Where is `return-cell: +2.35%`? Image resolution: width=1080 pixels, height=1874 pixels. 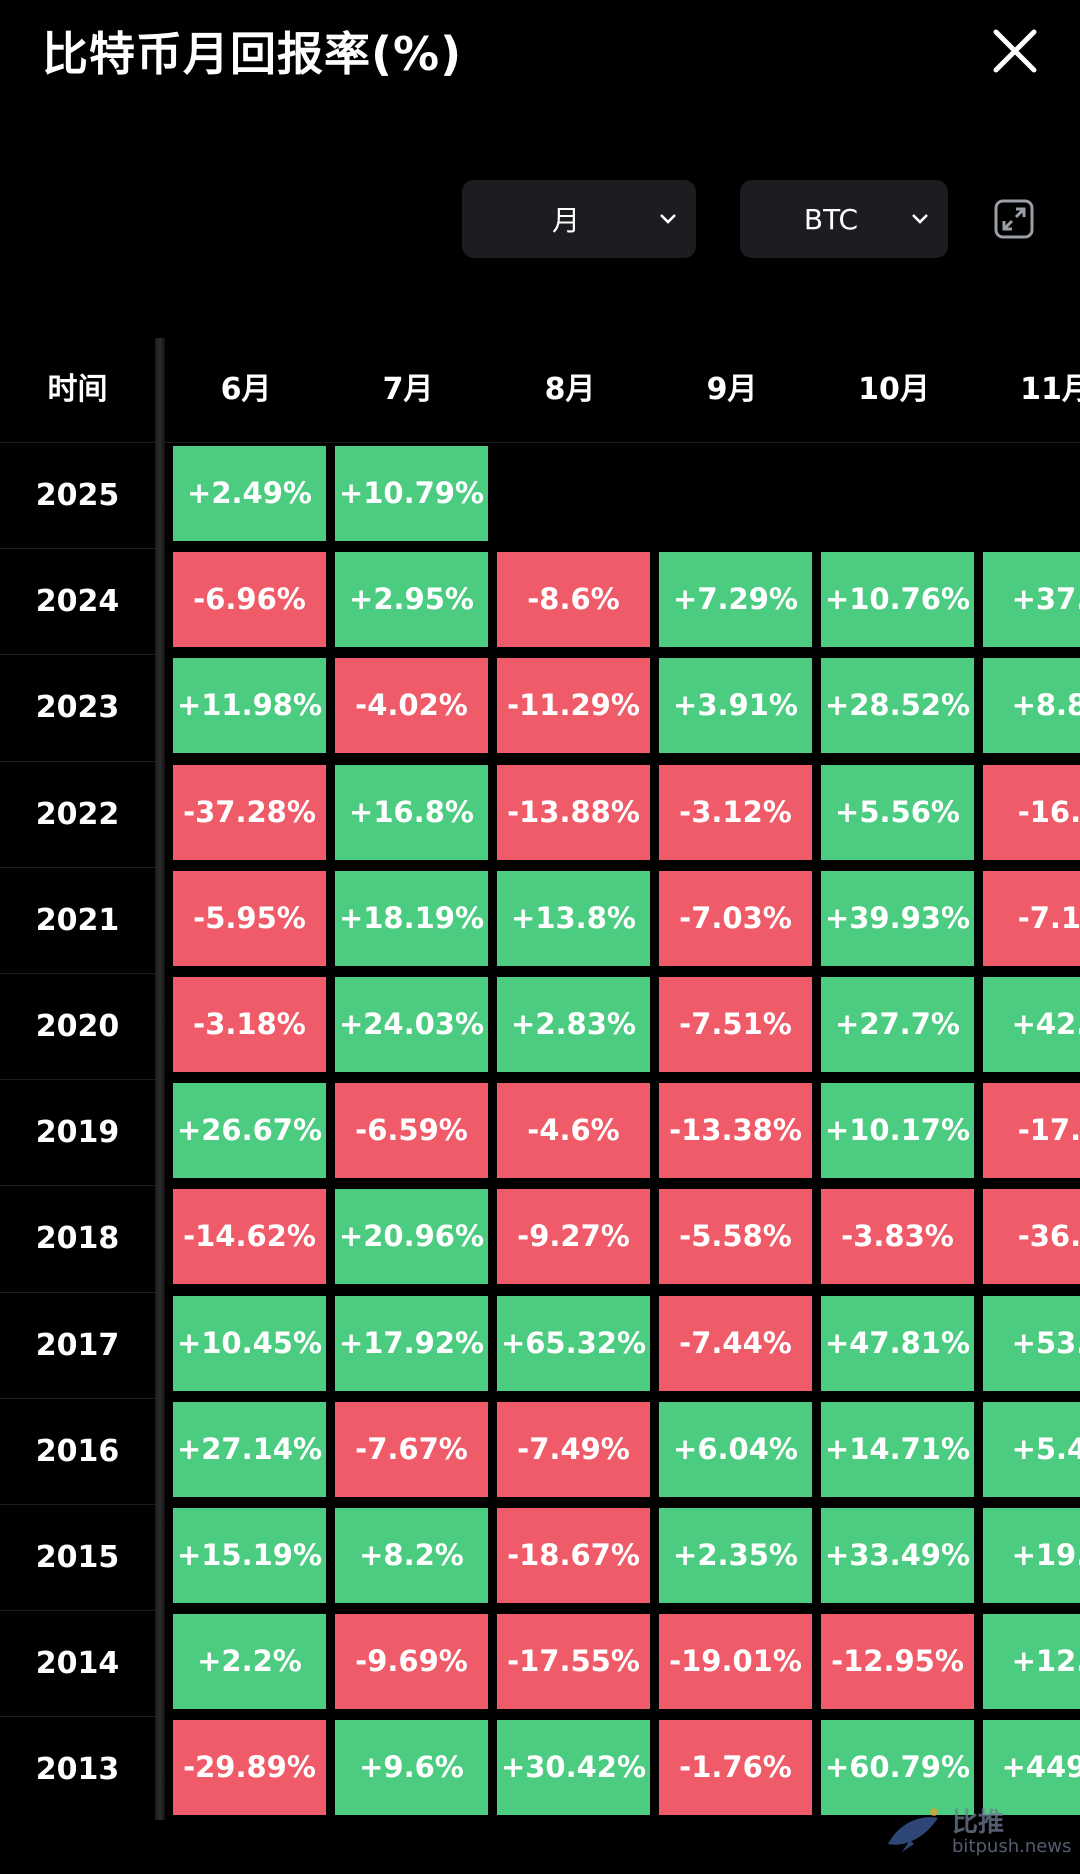 return-cell: +2.35% is located at coordinates (735, 1555).